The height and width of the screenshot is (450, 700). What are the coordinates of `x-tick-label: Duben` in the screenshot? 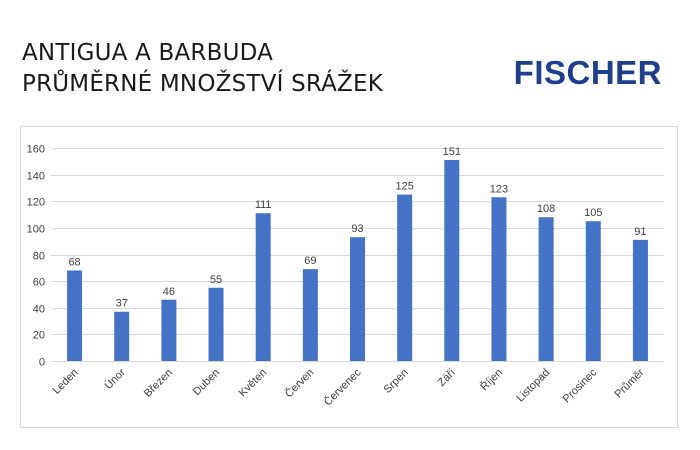 It's located at (206, 382).